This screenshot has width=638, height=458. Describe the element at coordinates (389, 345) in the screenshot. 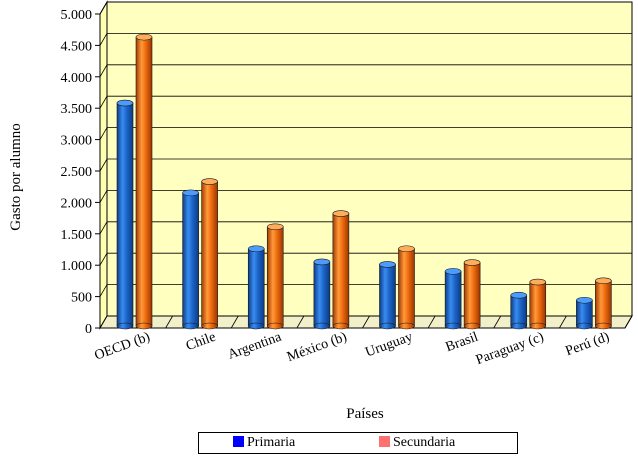

I see `x-tick-label: Uruguay` at that location.